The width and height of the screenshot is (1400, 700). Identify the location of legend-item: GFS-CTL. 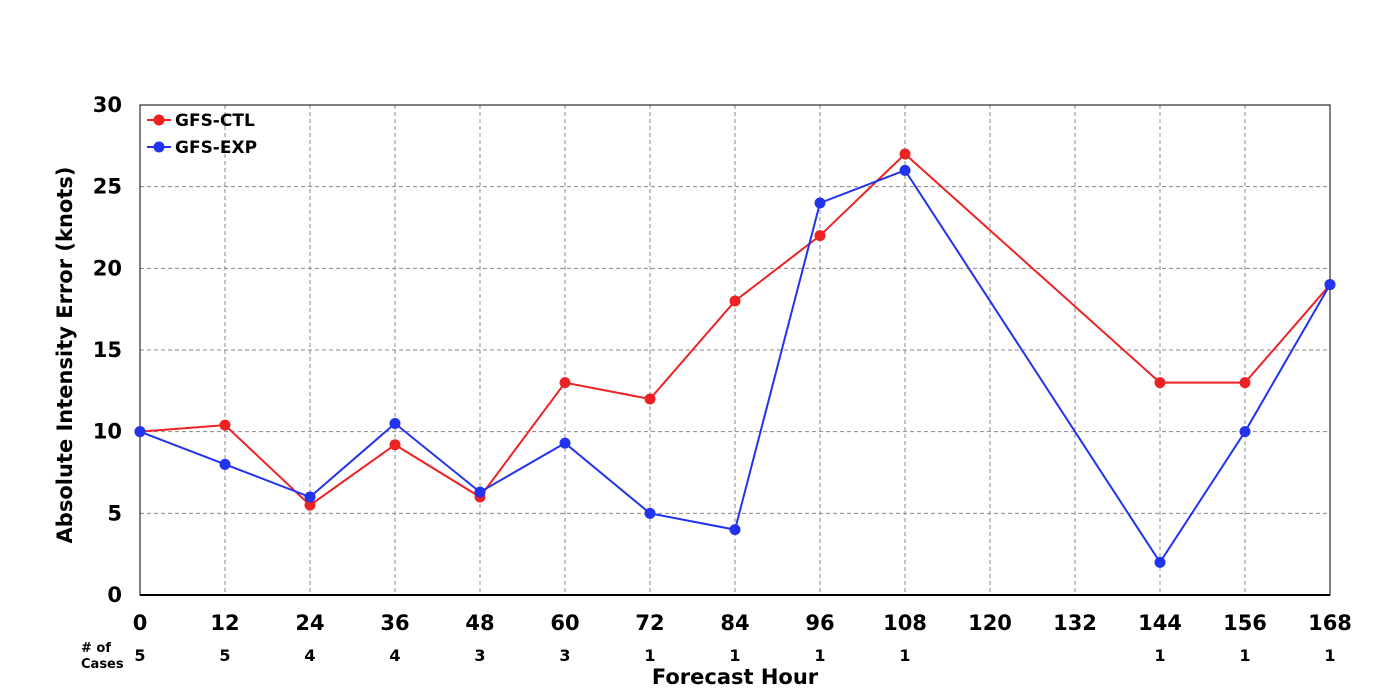
(201, 121).